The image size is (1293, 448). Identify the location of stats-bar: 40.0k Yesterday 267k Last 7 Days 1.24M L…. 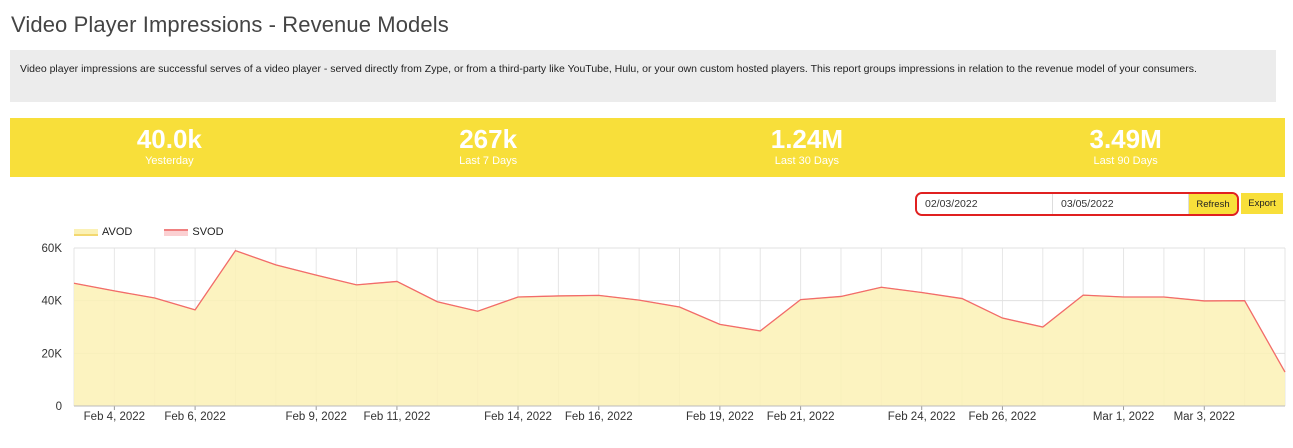
(647, 147).